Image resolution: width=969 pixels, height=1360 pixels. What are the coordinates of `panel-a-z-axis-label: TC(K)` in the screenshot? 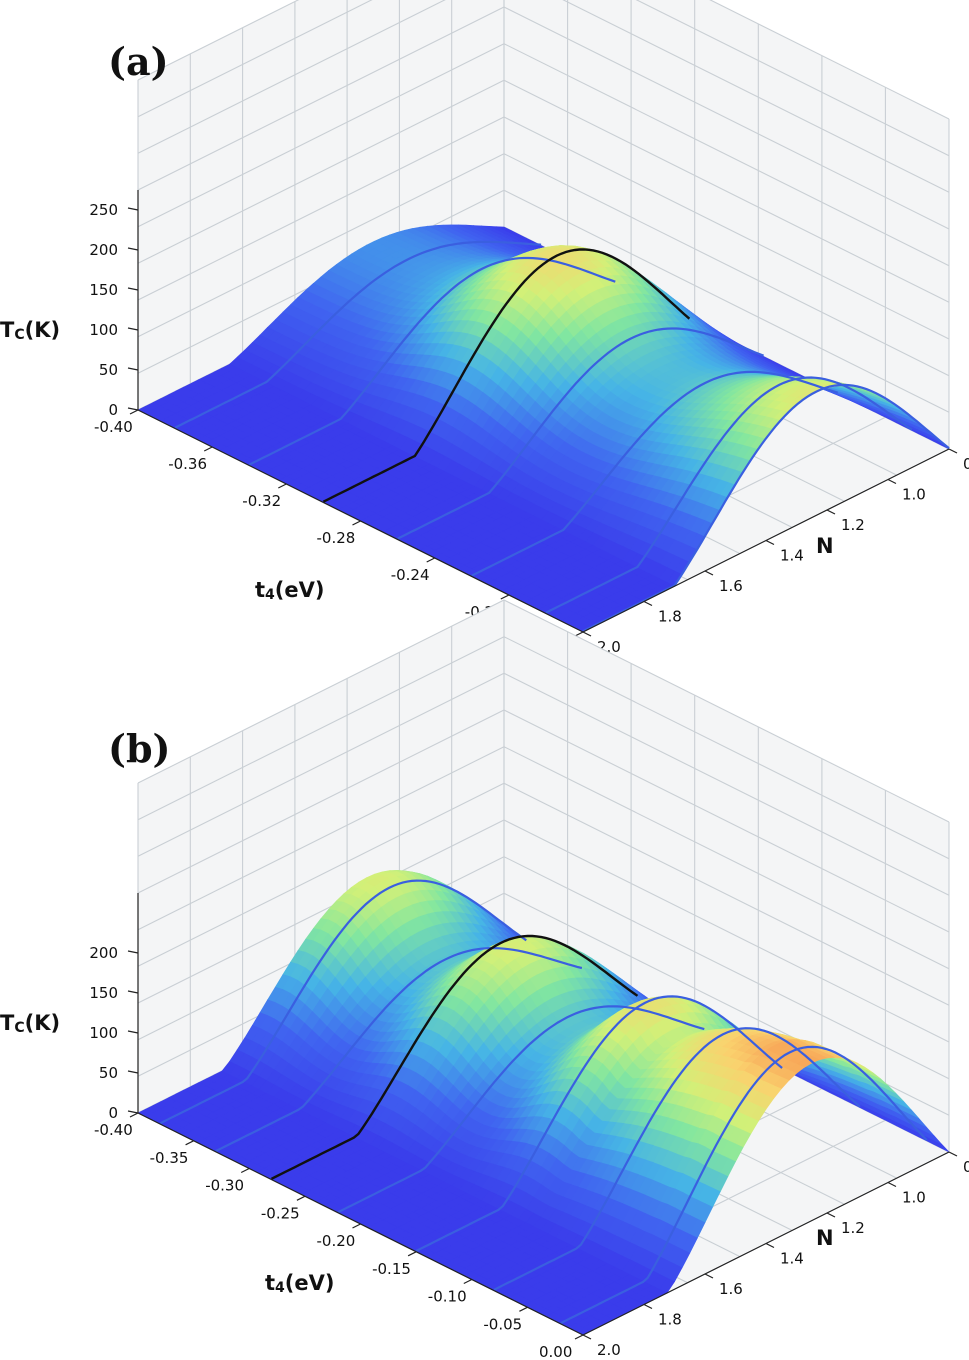 It's located at (30, 330).